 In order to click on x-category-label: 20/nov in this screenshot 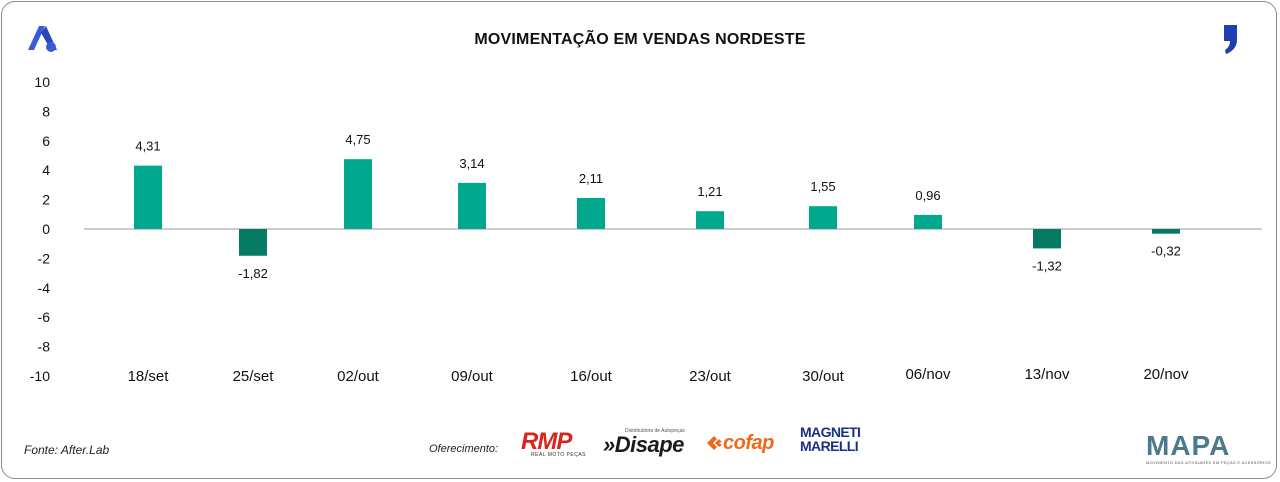, I will do `click(1166, 374)`.